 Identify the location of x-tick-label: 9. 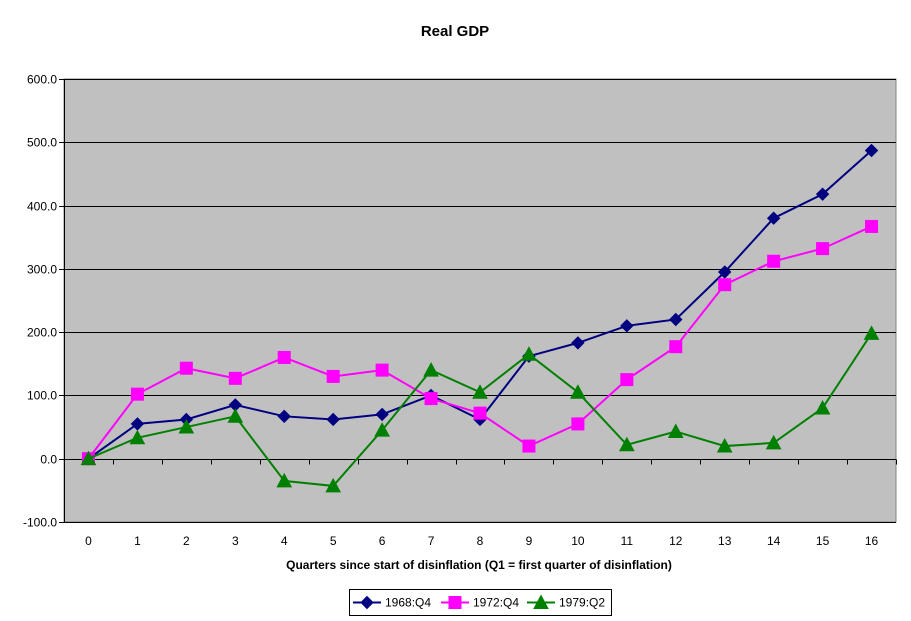
(529, 541).